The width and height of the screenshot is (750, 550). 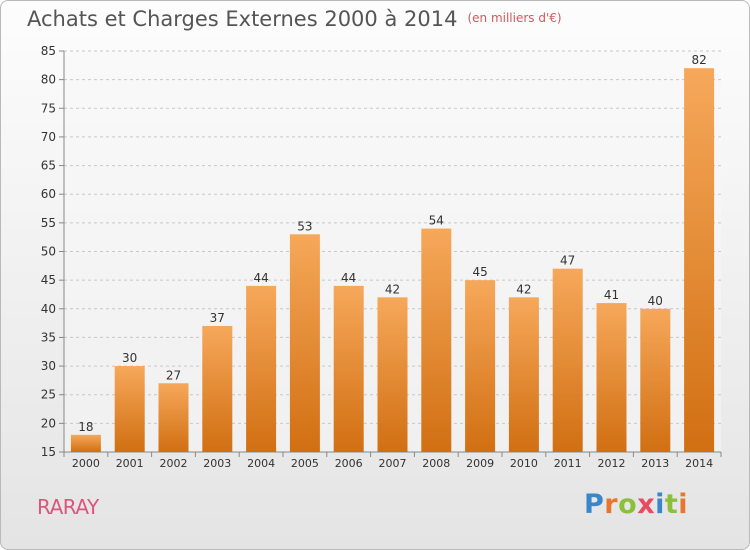 I want to click on location-label: RARAY, so click(x=68, y=507).